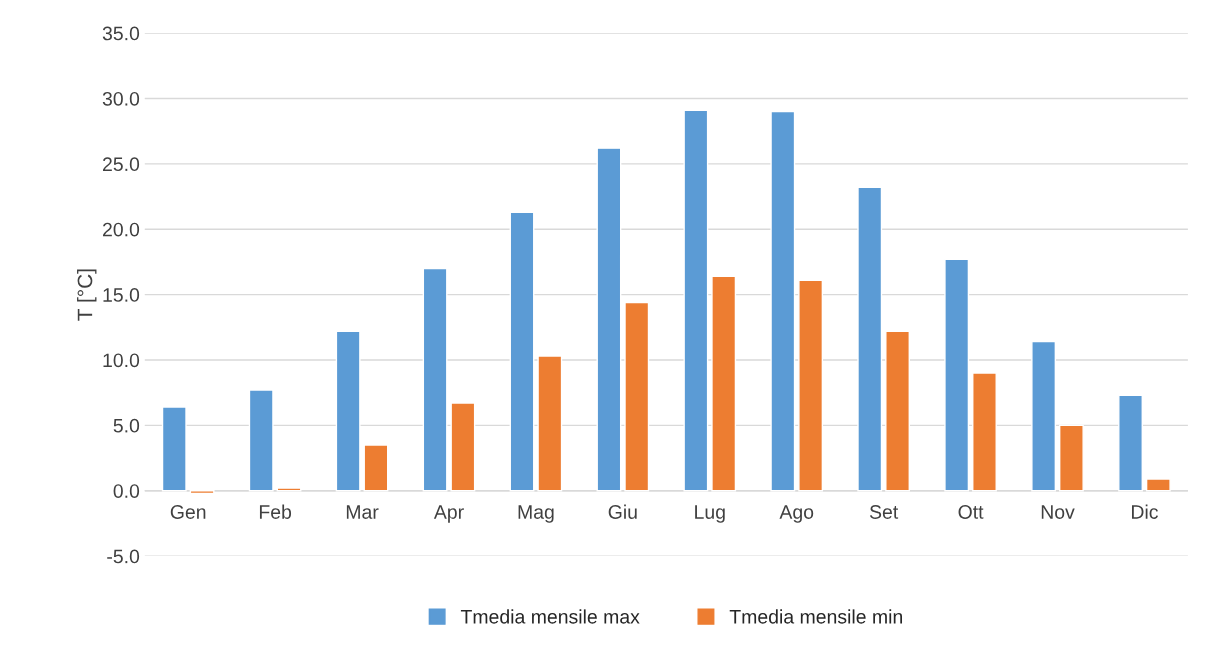  What do you see at coordinates (121, 98) in the screenshot?
I see `y-tick-label: 30.0` at bounding box center [121, 98].